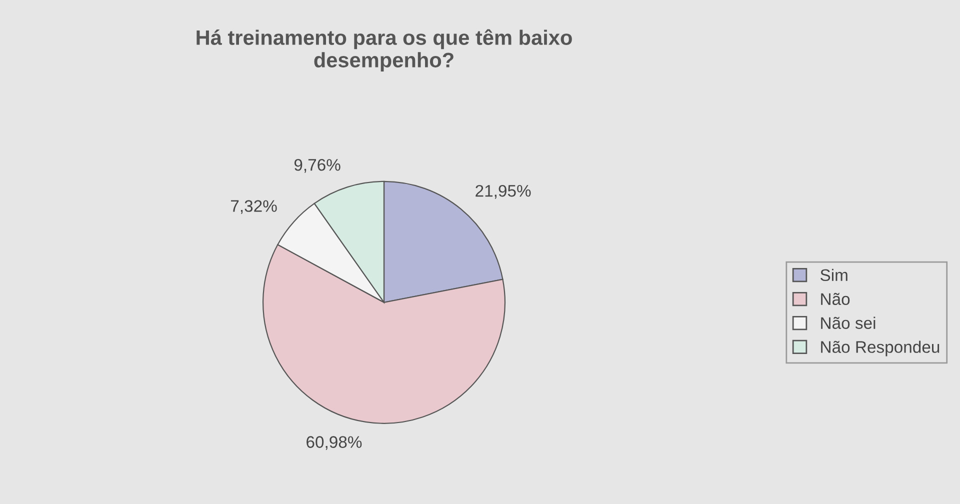  I want to click on chart-title: Há treinamento para os que têm baixo desempenho?, so click(384, 50).